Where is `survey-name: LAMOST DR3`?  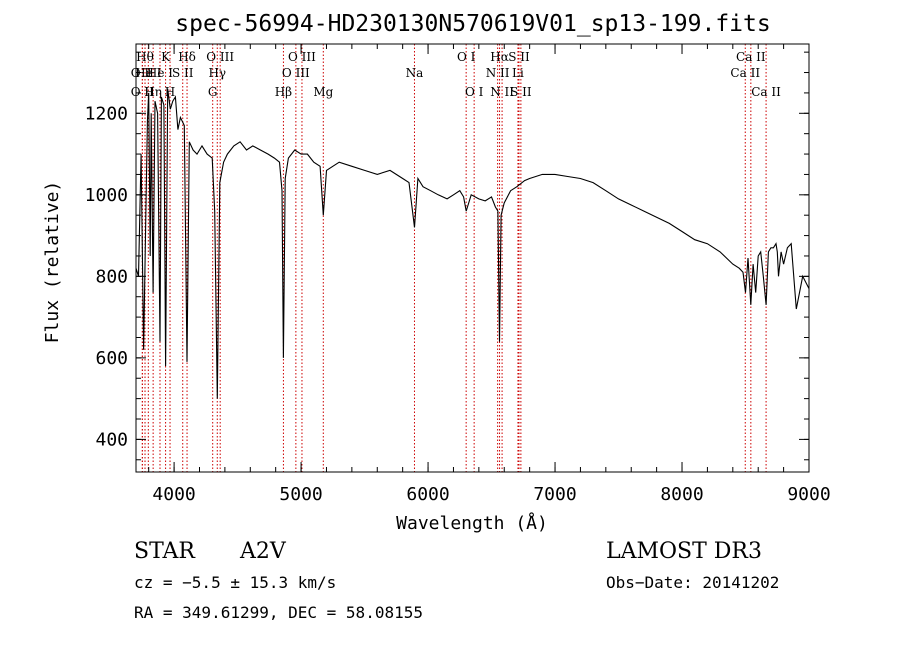 survey-name: LAMOST DR3 is located at coordinates (684, 551).